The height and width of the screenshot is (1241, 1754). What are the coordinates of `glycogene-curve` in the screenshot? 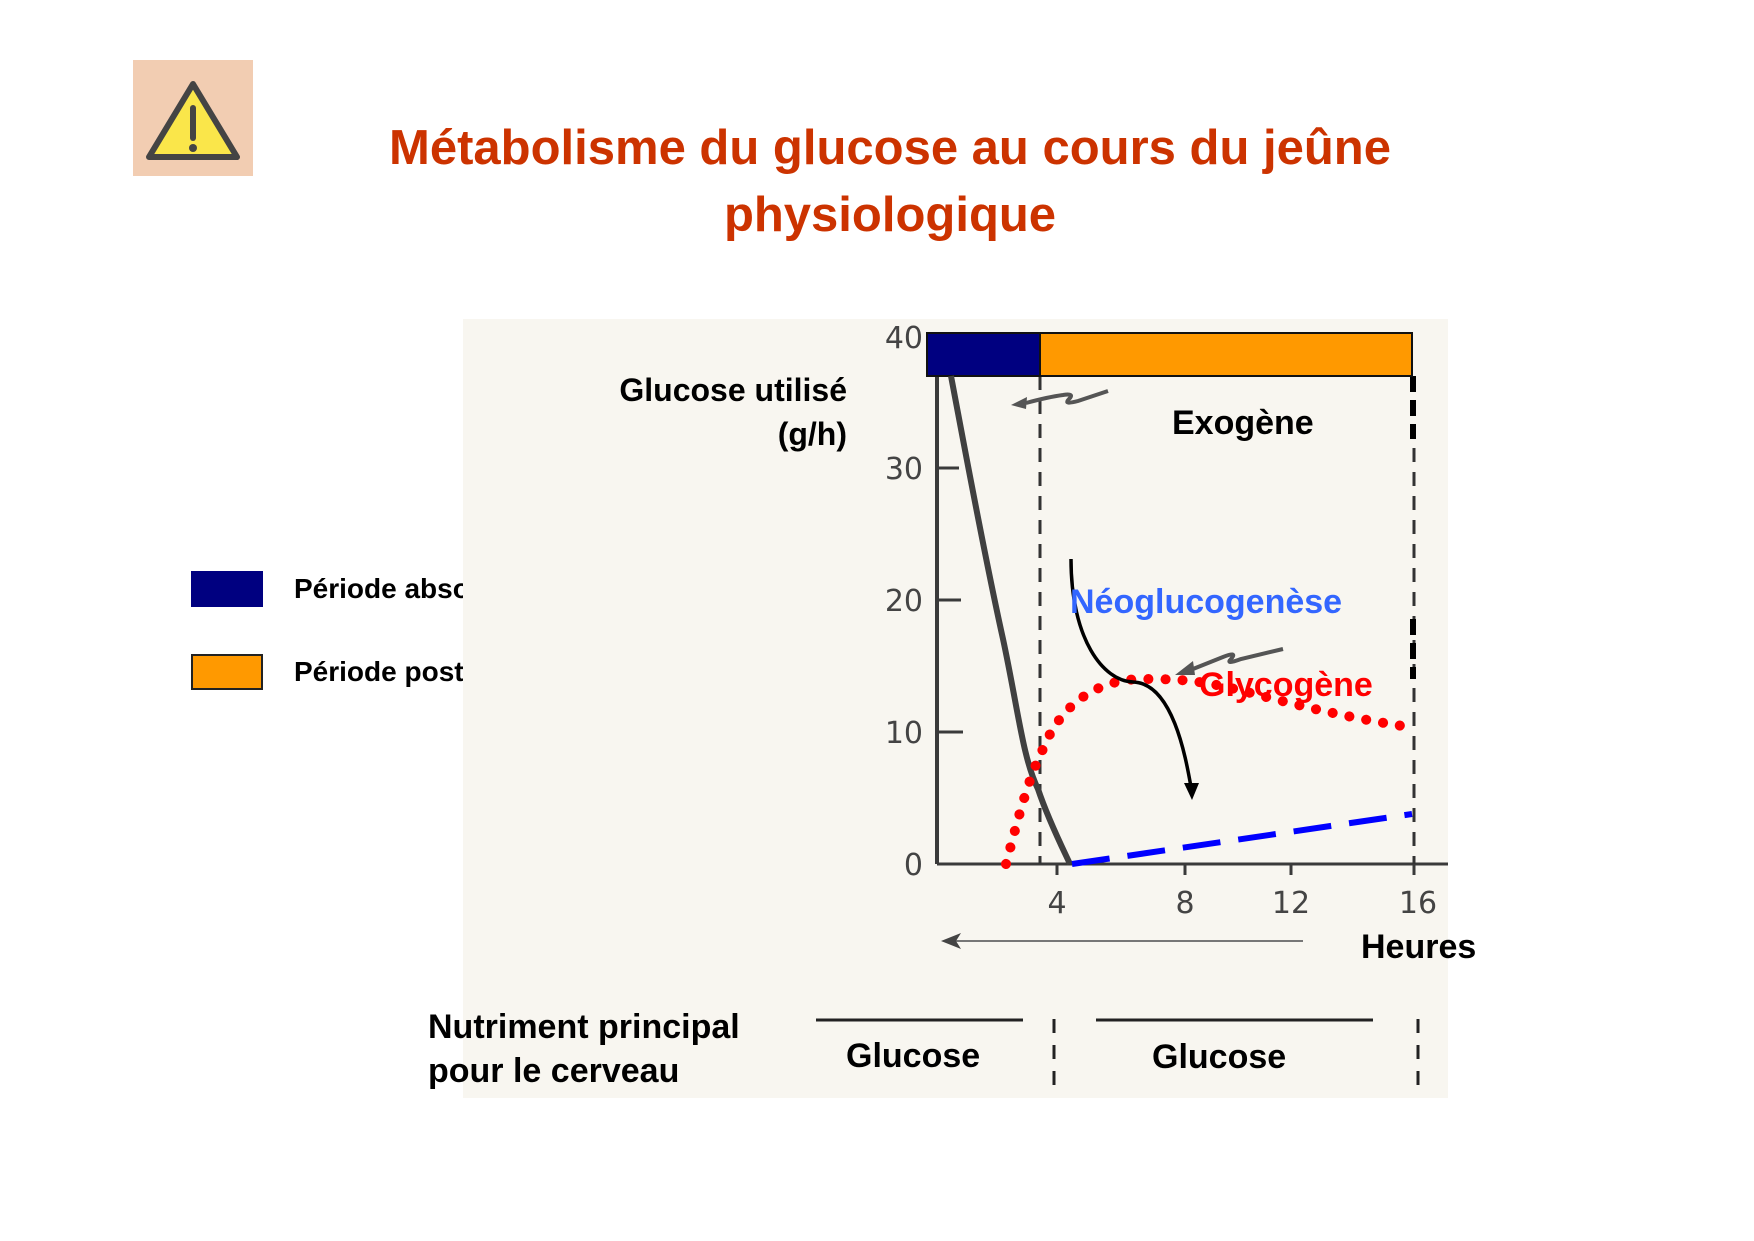 It's located at (1207, 771).